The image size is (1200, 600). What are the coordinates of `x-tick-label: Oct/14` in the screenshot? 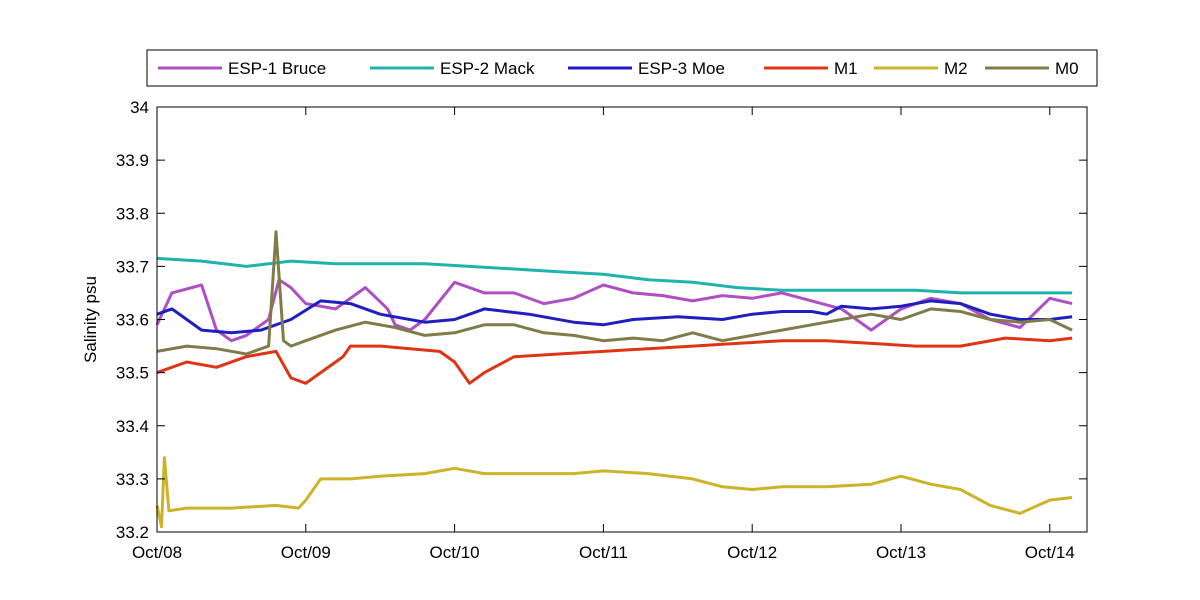 It's located at (1050, 552).